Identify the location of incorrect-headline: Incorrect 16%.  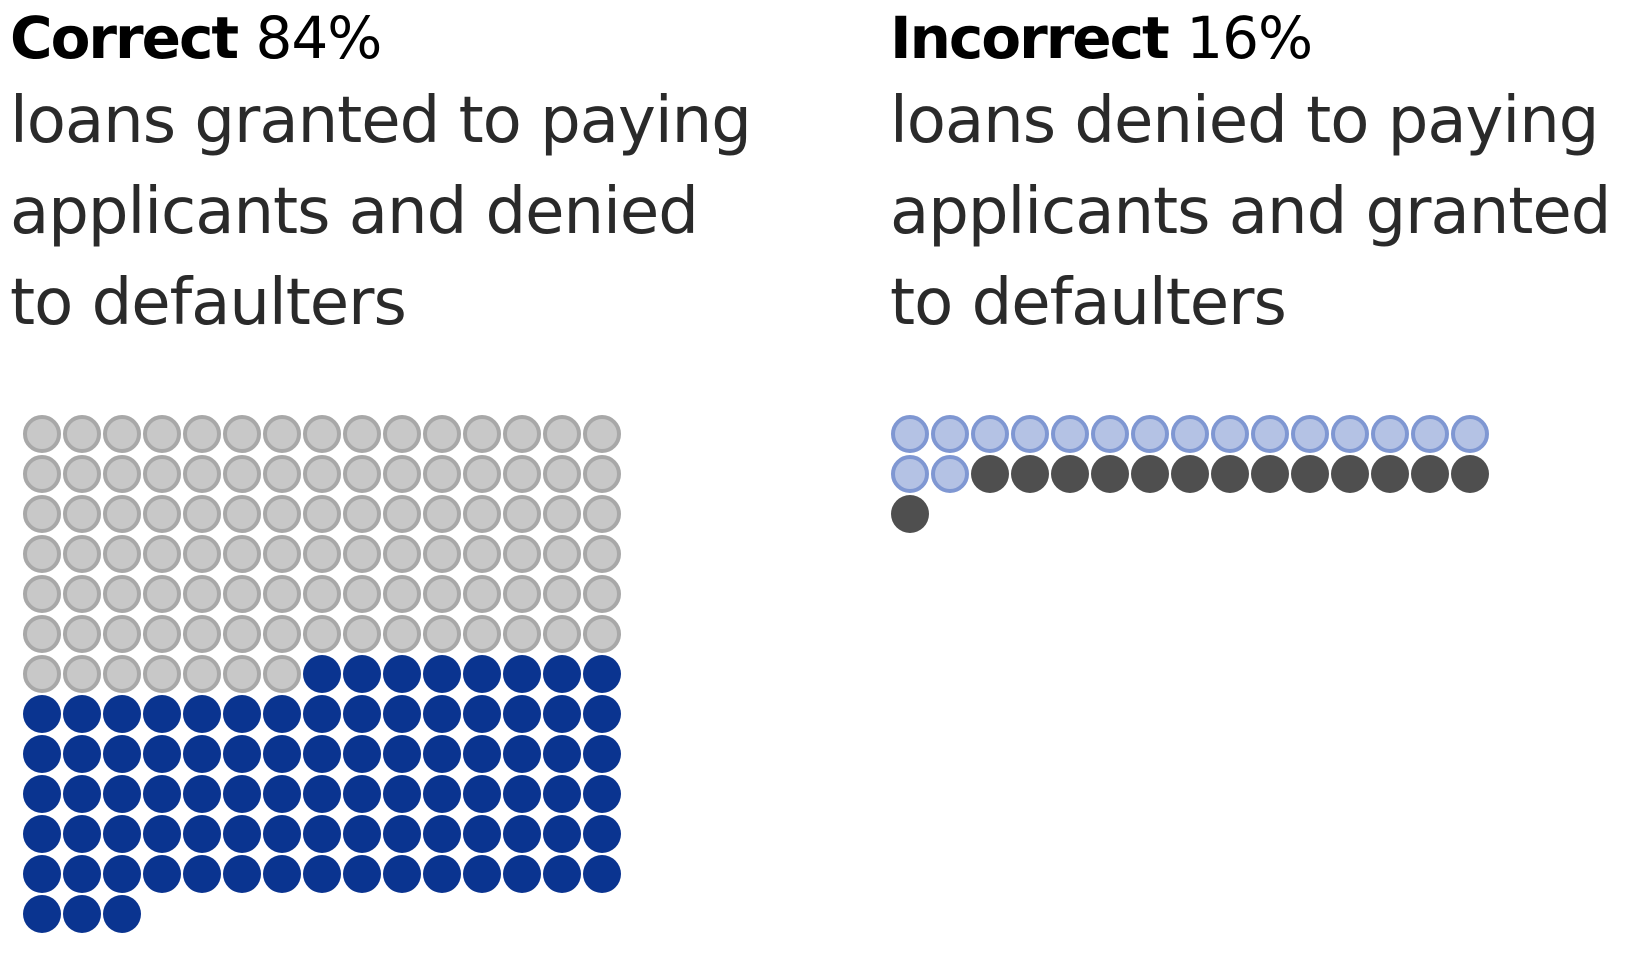
(1260, 38).